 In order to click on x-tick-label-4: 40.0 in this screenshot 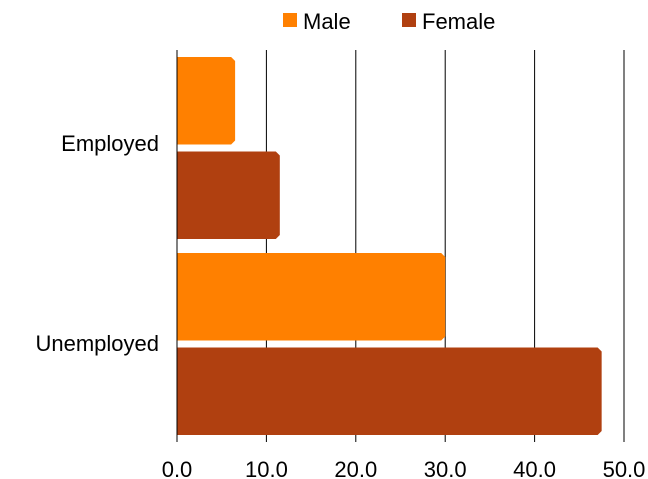, I will do `click(534, 468)`.